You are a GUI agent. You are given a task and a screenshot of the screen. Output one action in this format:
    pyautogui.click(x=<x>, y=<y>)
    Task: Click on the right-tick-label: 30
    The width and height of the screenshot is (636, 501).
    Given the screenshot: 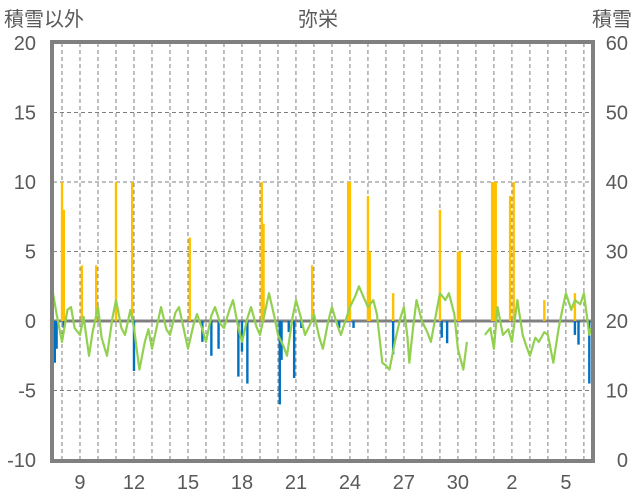 What is the action you would take?
    pyautogui.click(x=617, y=253)
    